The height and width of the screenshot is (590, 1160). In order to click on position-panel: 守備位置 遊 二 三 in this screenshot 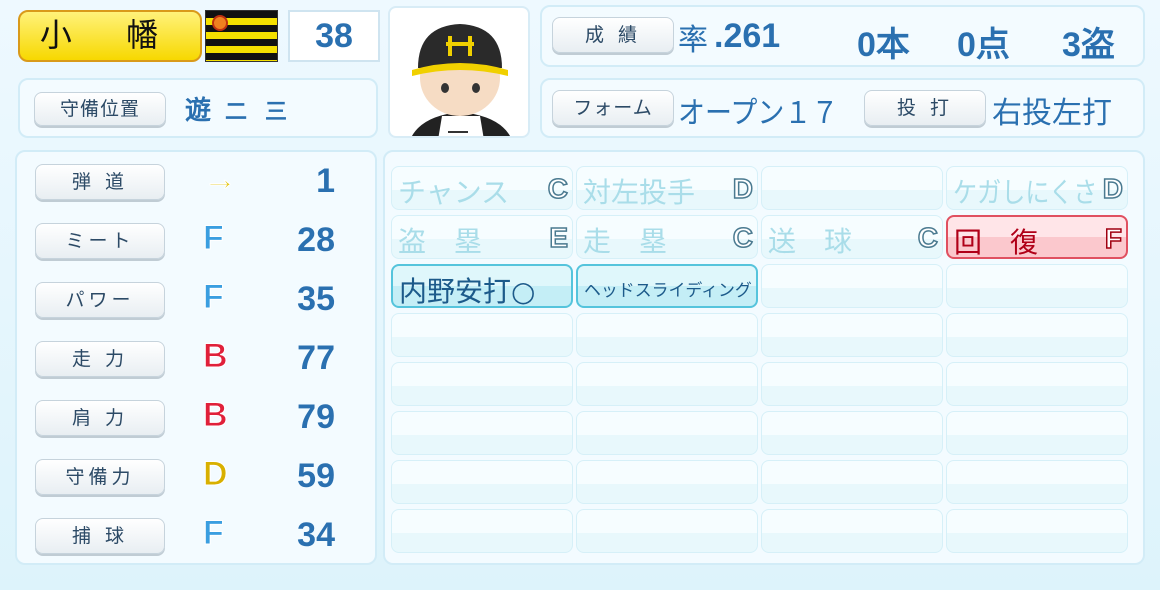, I will do `click(198, 108)`.